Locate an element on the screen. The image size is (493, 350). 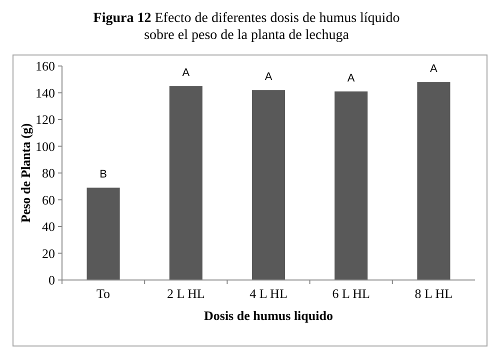
x-tick-label: 2 L HL is located at coordinates (186, 293).